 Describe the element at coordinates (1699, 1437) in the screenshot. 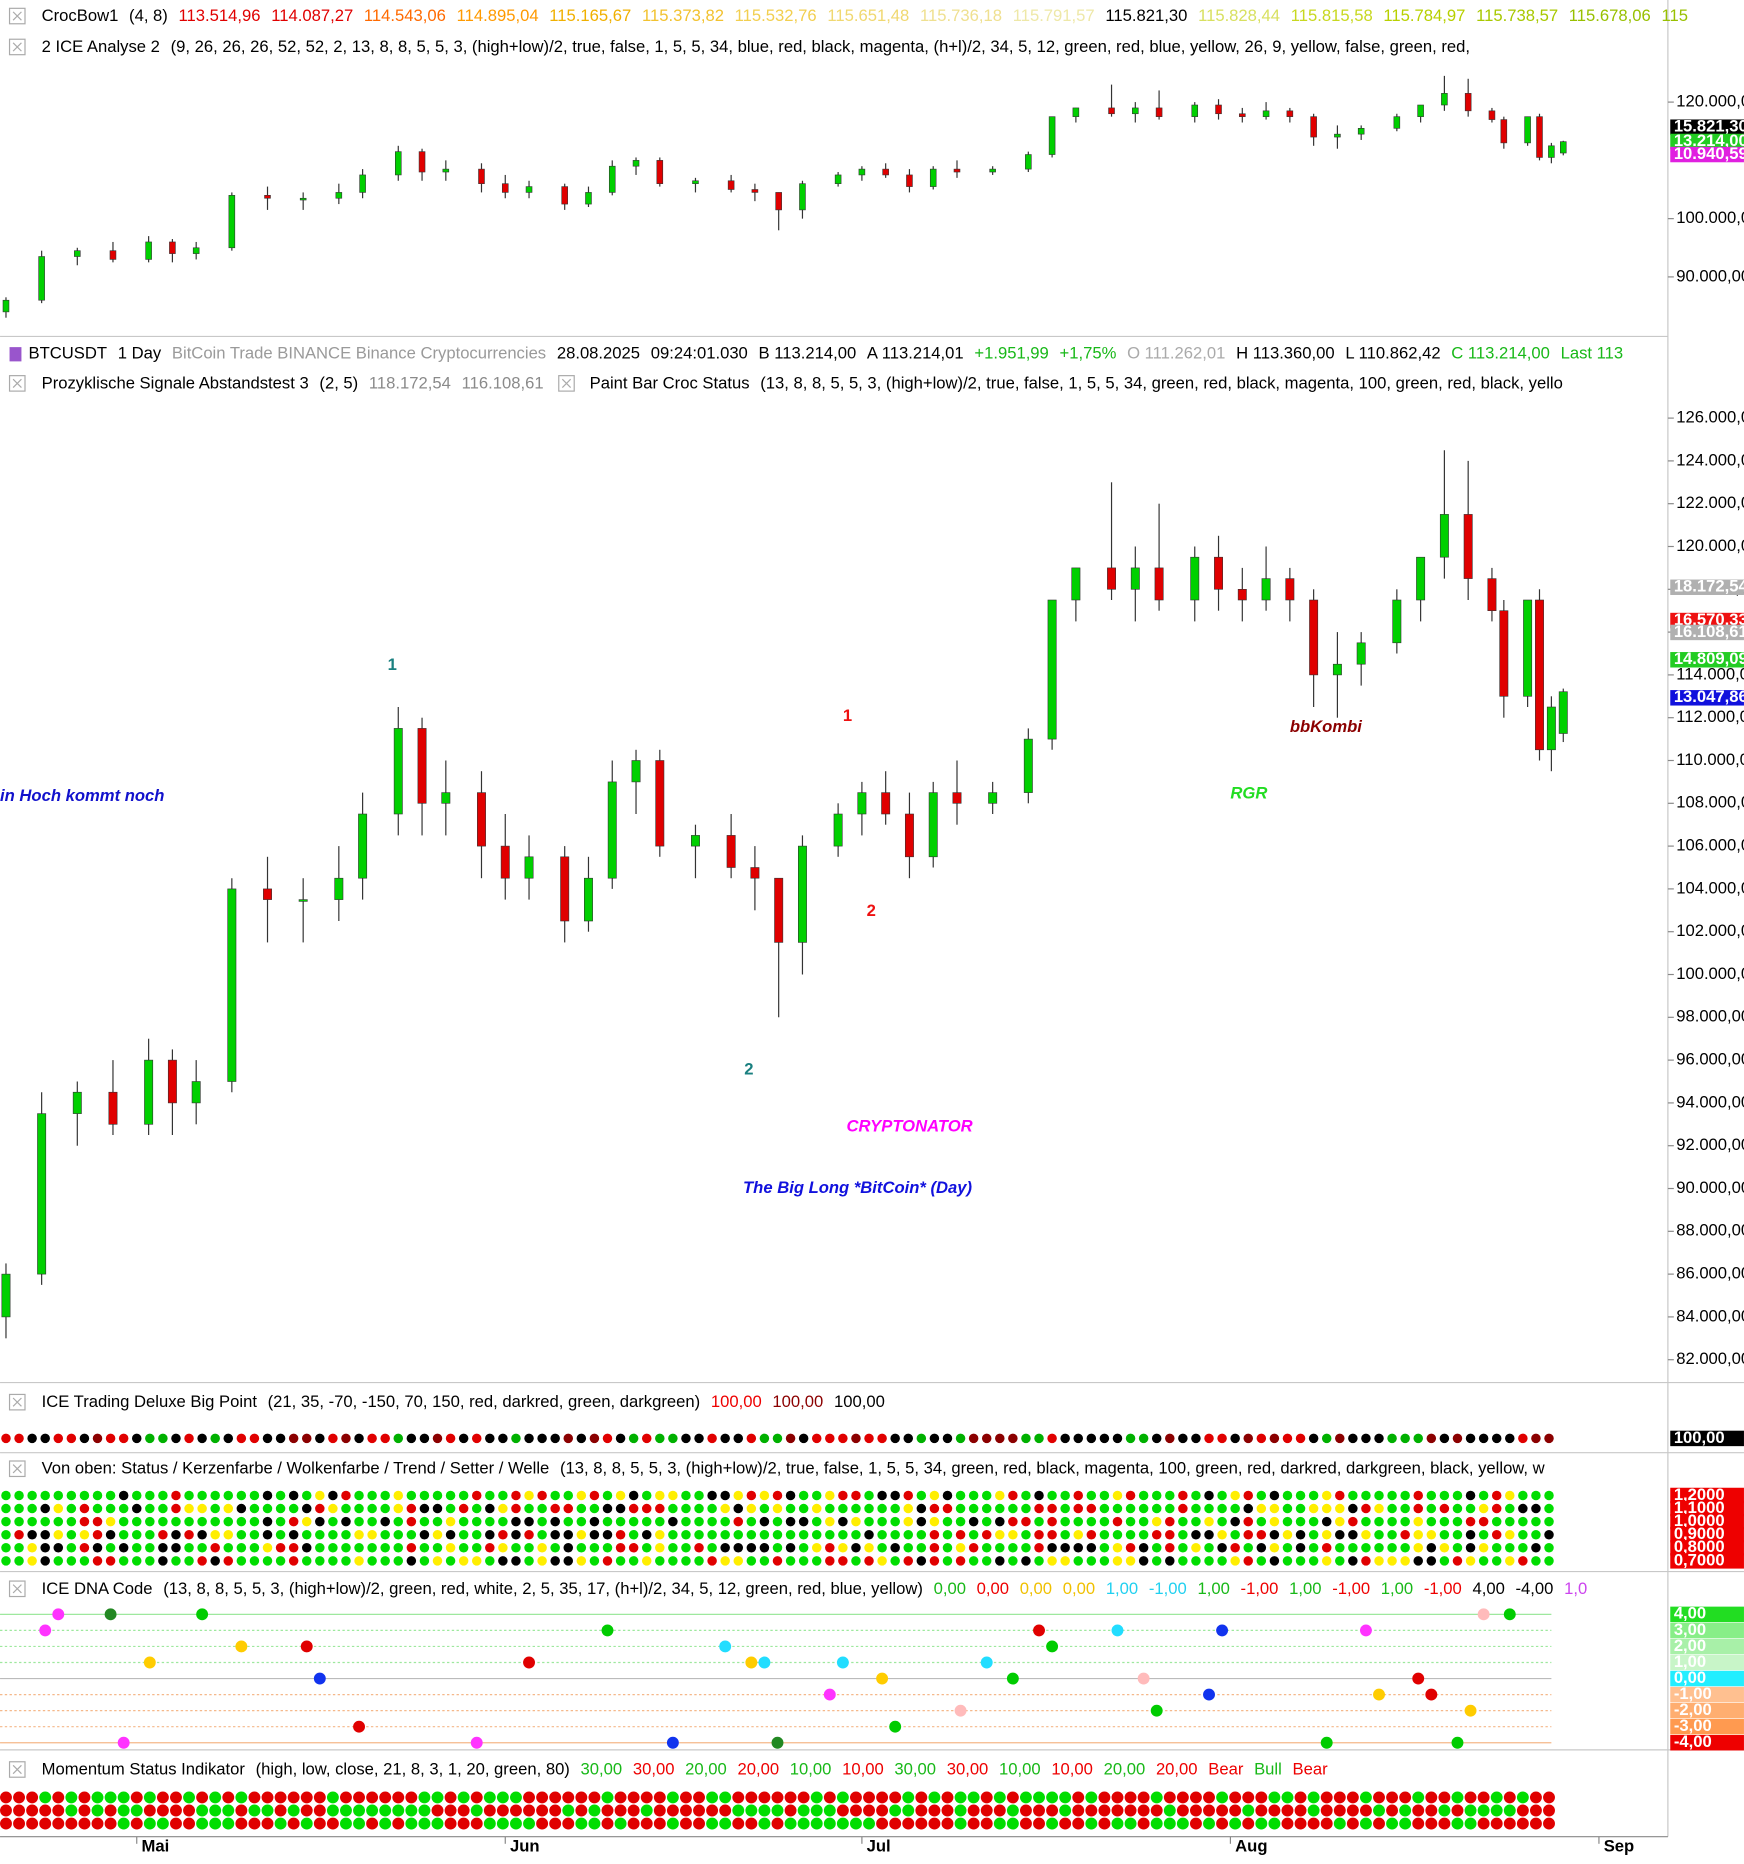

I see `price-box-label: 100,00` at that location.